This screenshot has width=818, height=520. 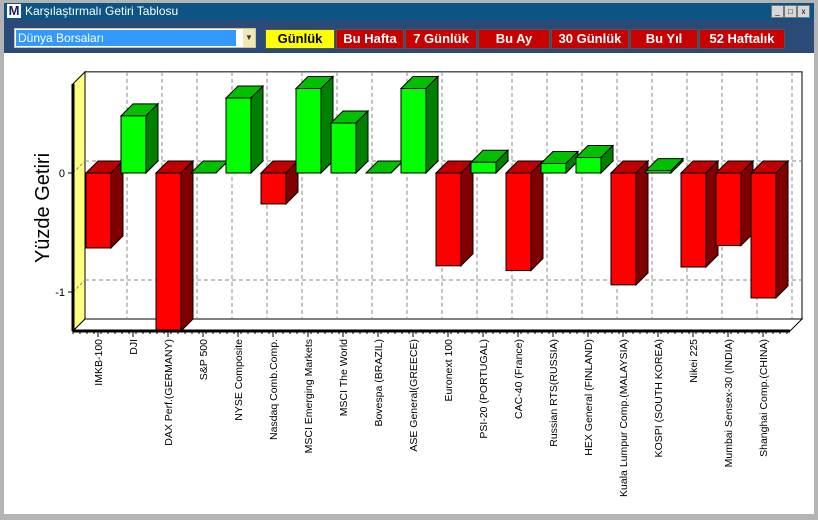 What do you see at coordinates (659, 398) in the screenshot?
I see `x-tick-label: KOSPI (SOUTH KOREA)` at bounding box center [659, 398].